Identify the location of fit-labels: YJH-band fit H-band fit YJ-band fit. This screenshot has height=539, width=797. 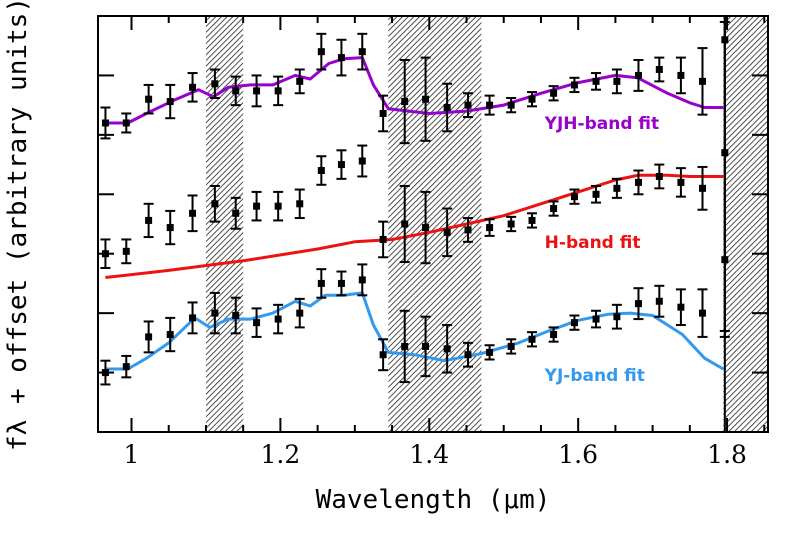
(601, 250).